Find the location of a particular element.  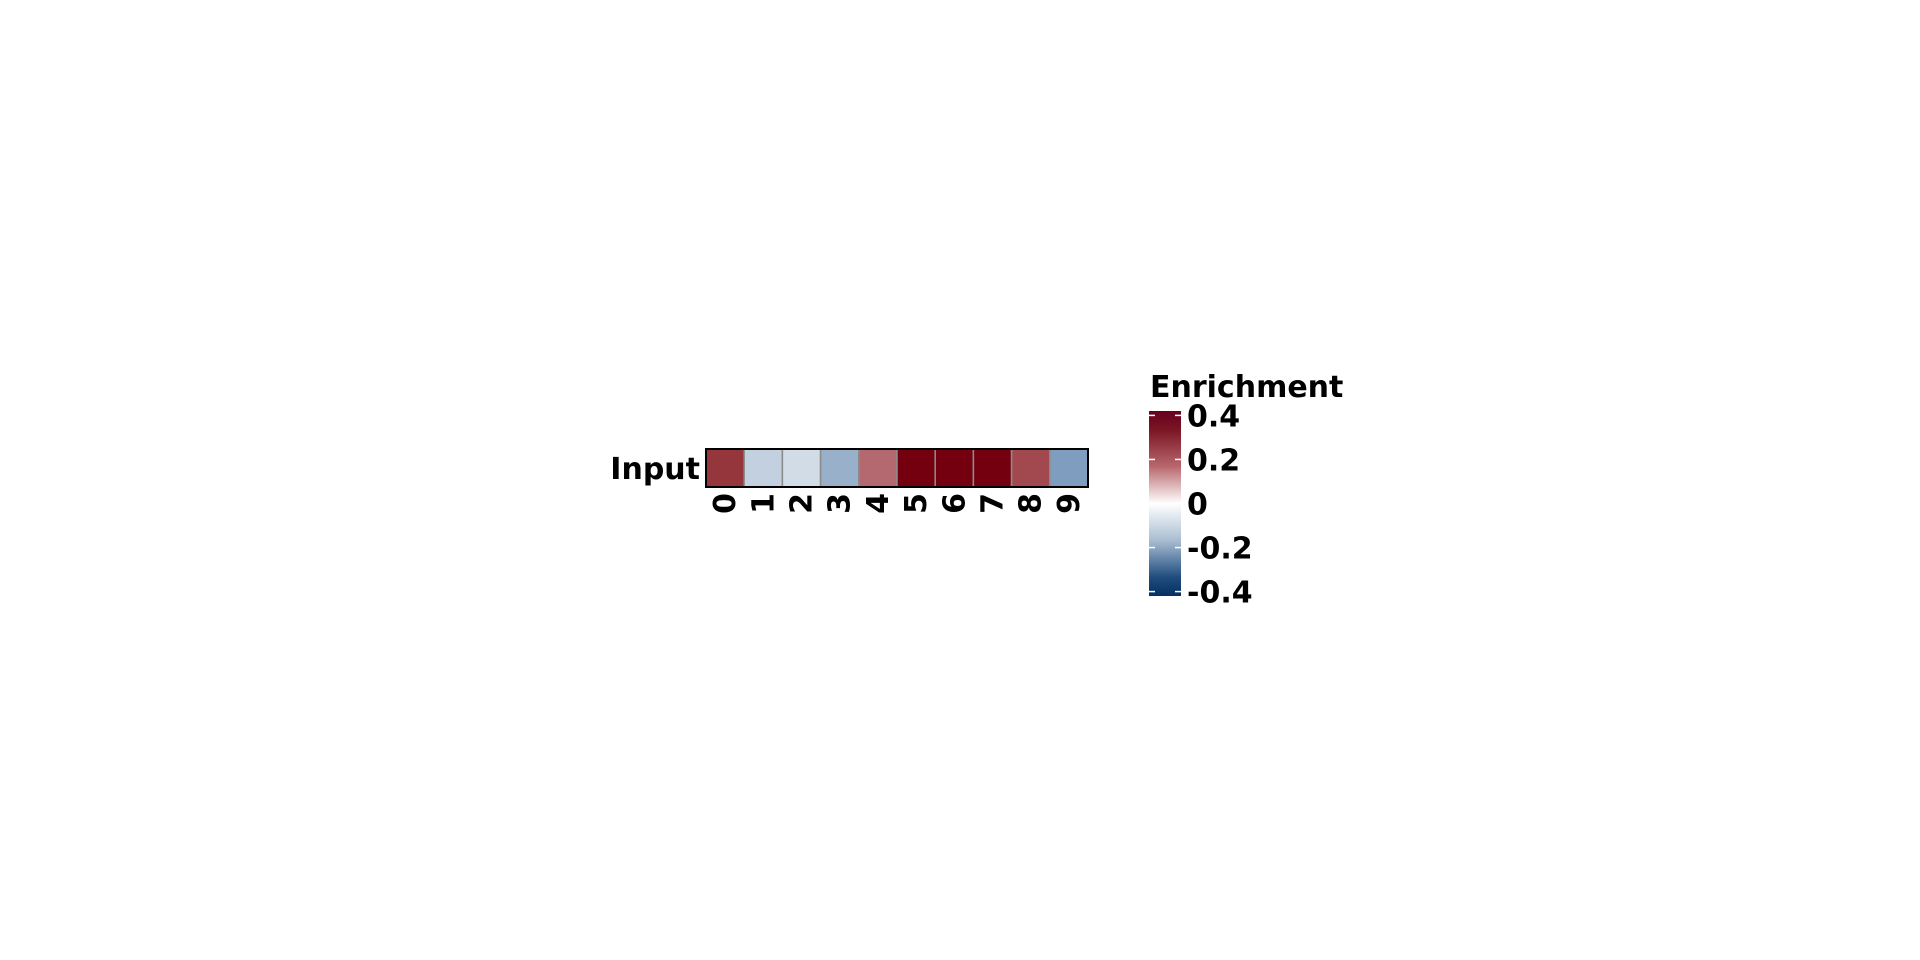

column-label: 3 is located at coordinates (840, 503).